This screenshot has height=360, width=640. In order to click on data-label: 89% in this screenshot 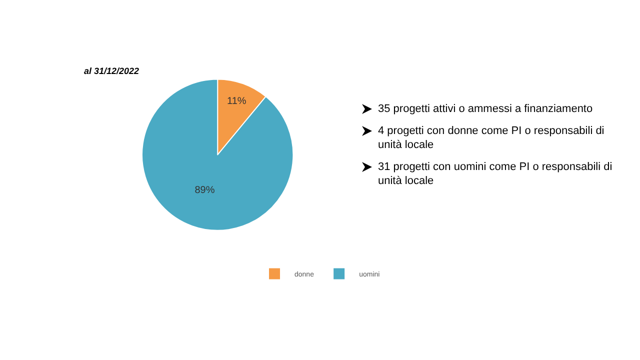, I will do `click(204, 190)`.